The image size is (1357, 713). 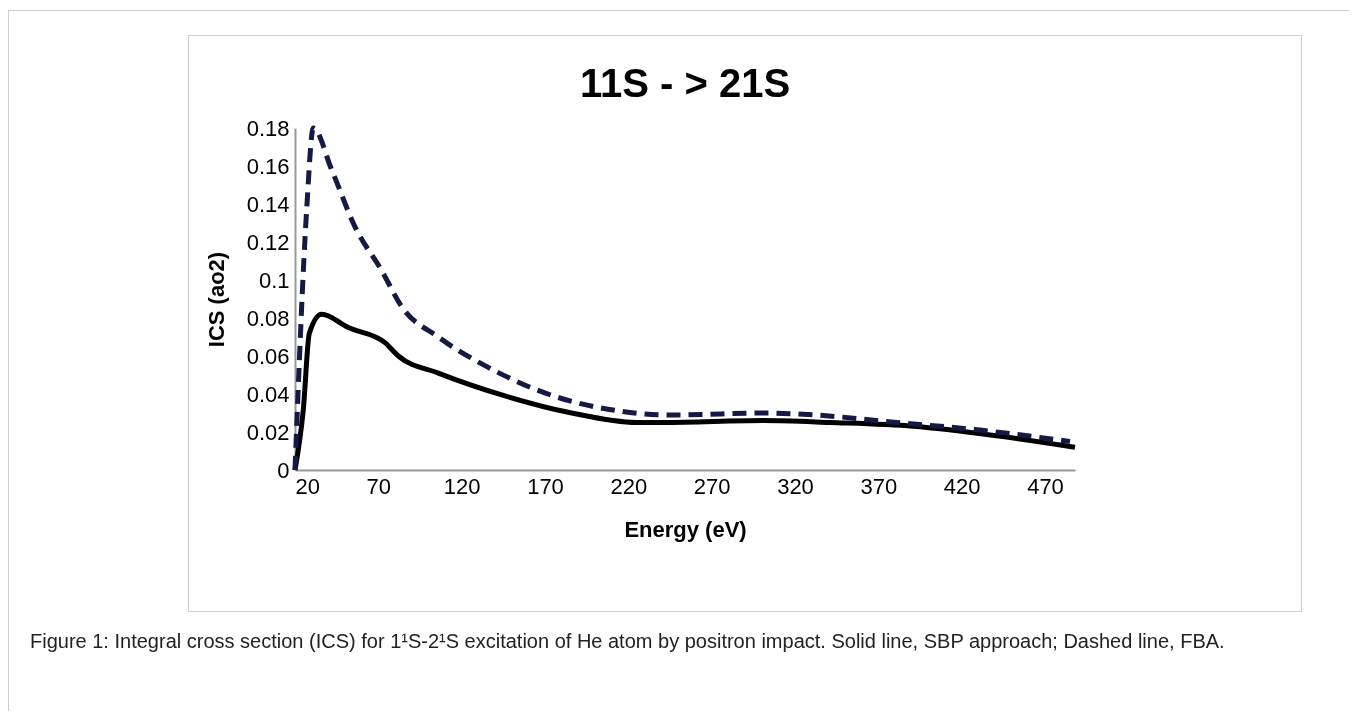 I want to click on y-tick-label: 0.02, so click(x=268, y=432).